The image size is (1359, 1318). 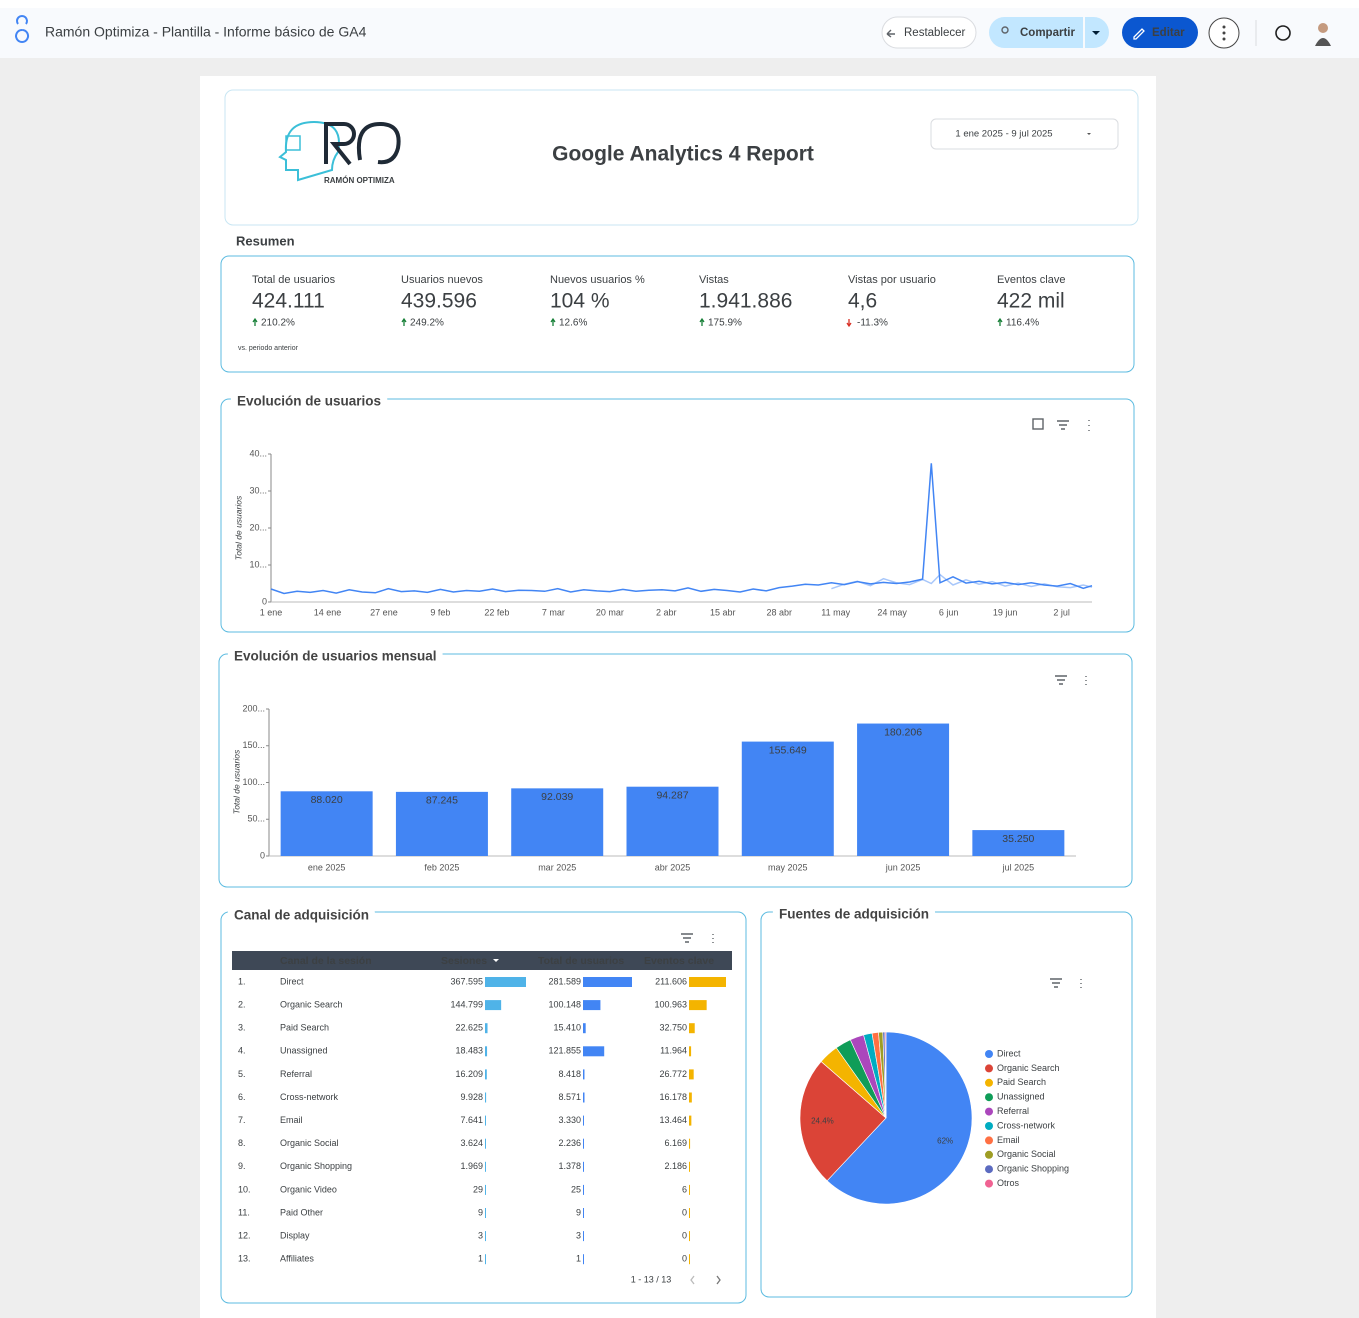 I want to click on cell-value: 9.928, so click(x=471, y=1097).